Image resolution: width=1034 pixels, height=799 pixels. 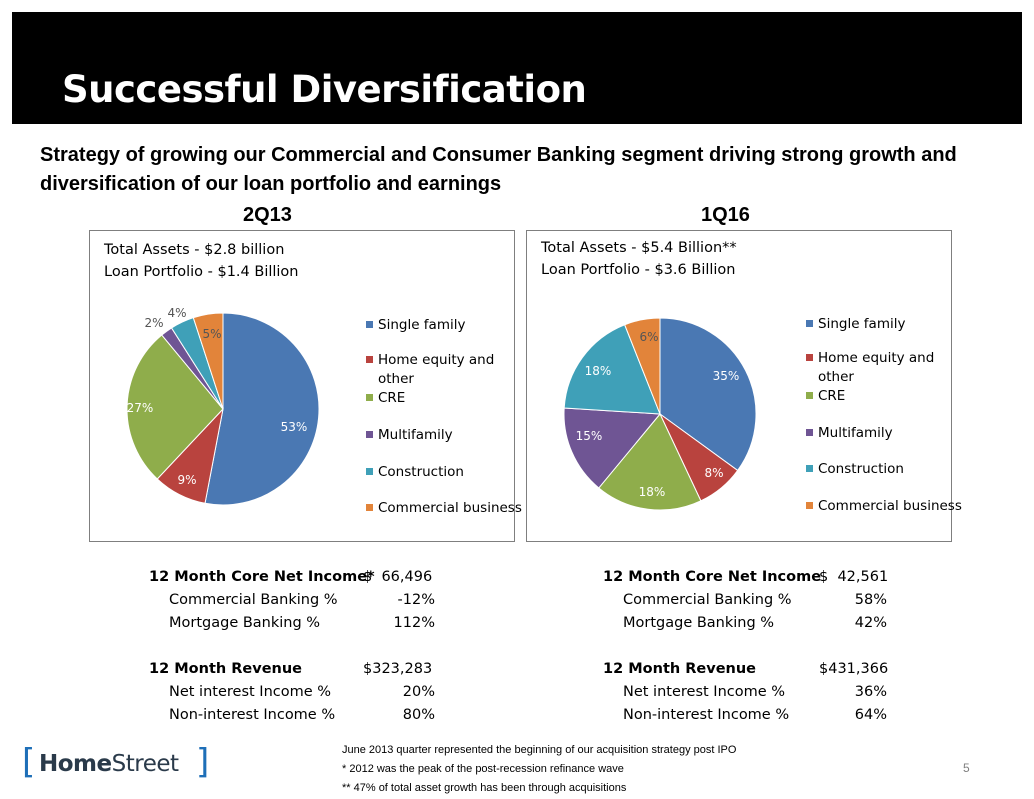 What do you see at coordinates (854, 669) in the screenshot?
I see `metric-value: $431,366` at bounding box center [854, 669].